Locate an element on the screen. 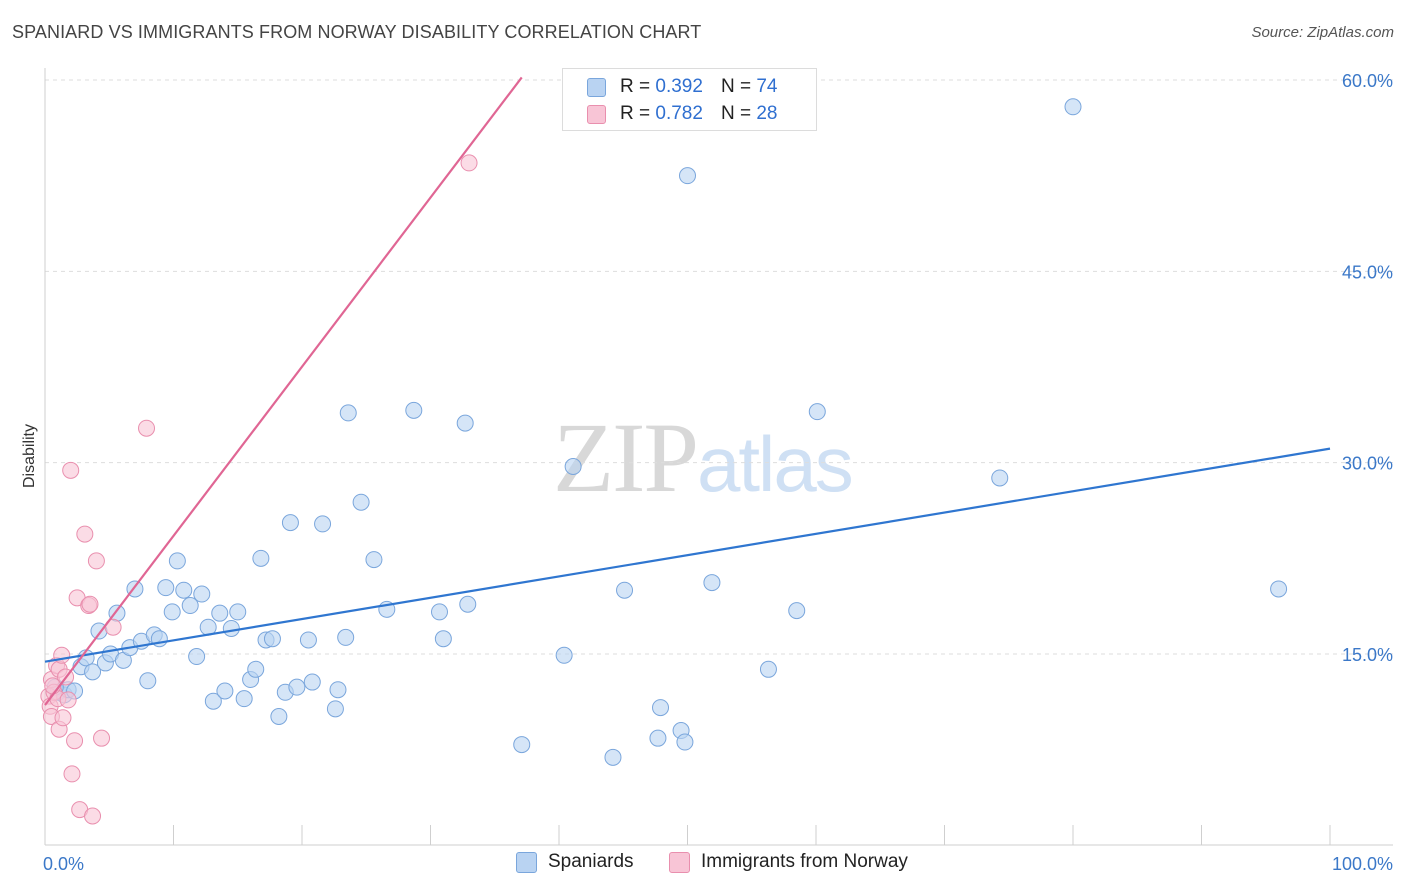 This screenshot has height=892, width=1406. y-tick-label: 60.0% is located at coordinates (1367, 81).